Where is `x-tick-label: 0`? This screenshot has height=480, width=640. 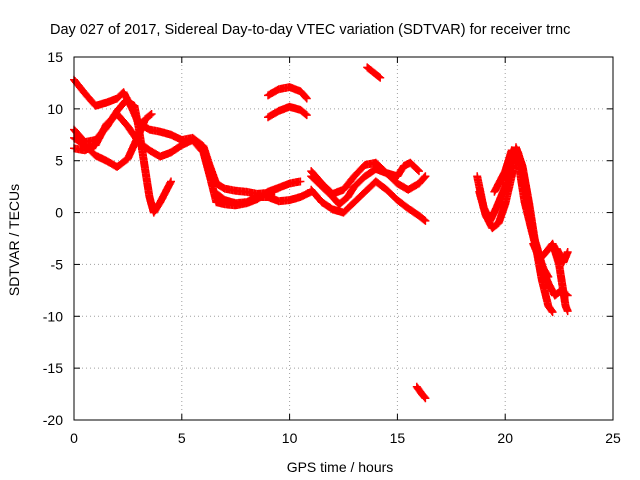
x-tick-label: 0 is located at coordinates (74, 438).